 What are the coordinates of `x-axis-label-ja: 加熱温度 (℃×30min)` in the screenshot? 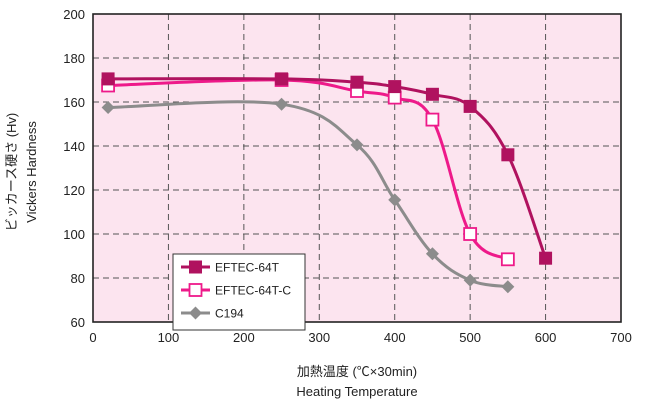 It's located at (357, 371).